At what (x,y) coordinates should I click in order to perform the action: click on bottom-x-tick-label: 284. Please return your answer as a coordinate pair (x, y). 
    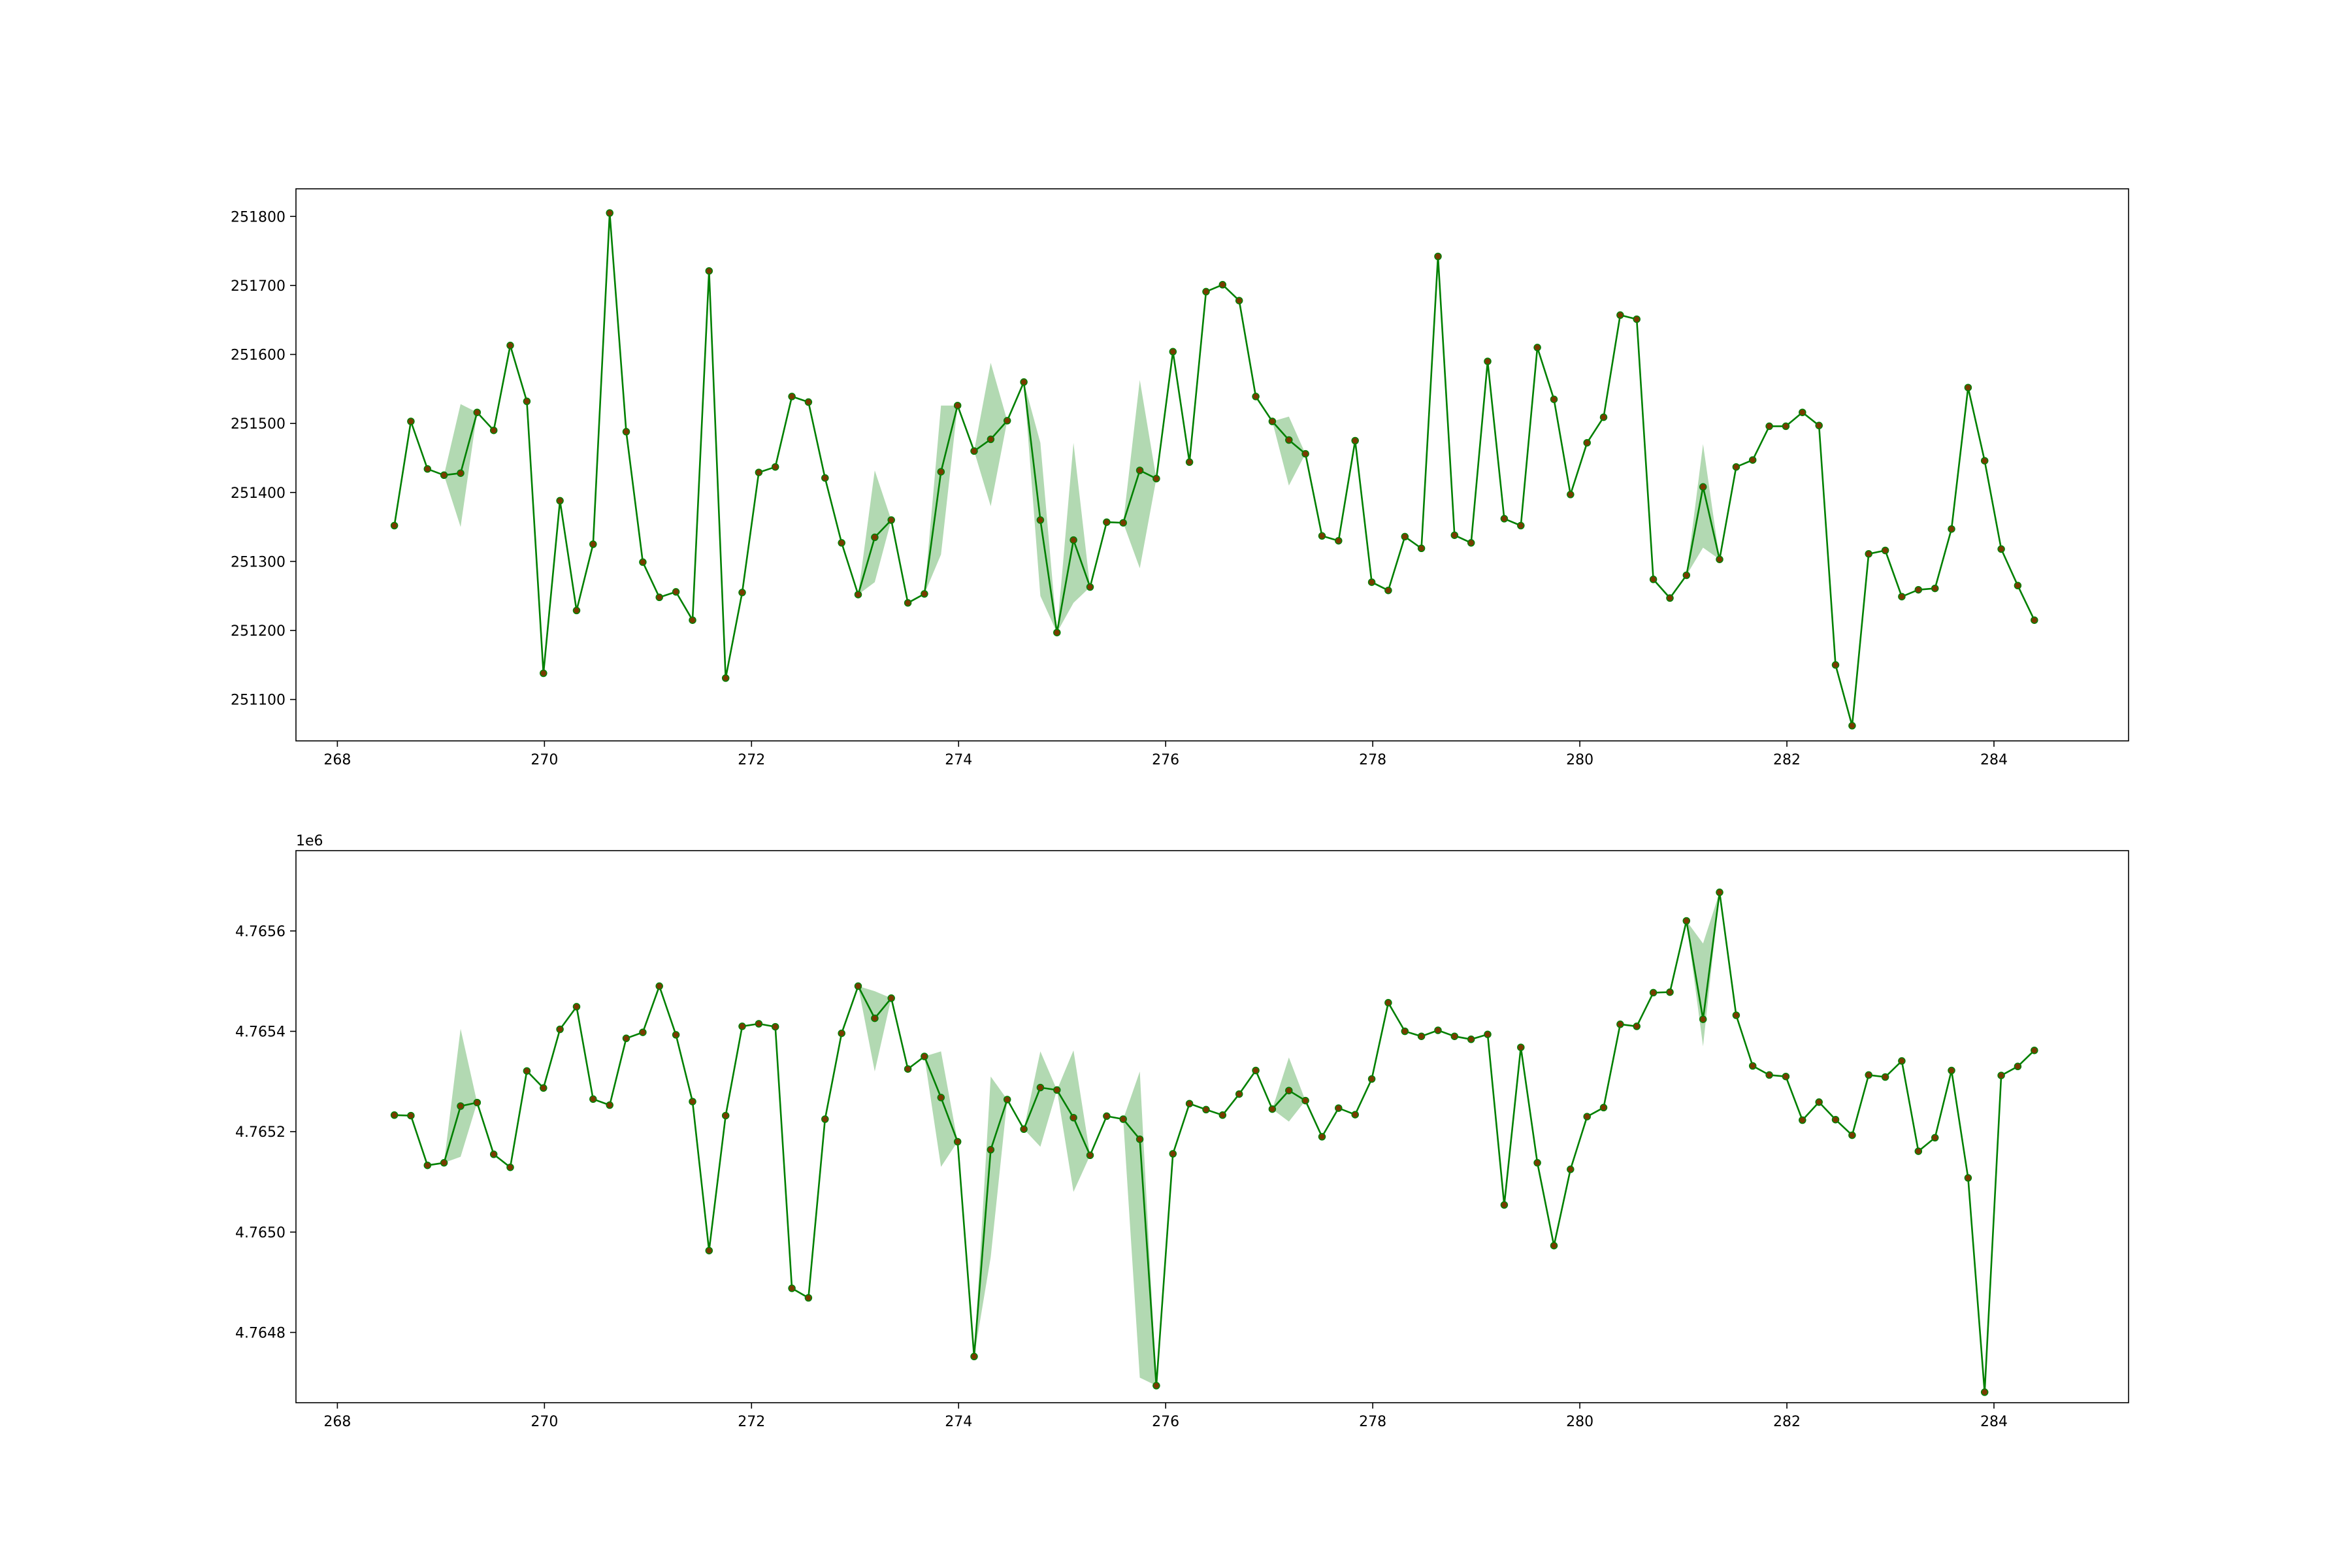
    Looking at the image, I should click on (1994, 1422).